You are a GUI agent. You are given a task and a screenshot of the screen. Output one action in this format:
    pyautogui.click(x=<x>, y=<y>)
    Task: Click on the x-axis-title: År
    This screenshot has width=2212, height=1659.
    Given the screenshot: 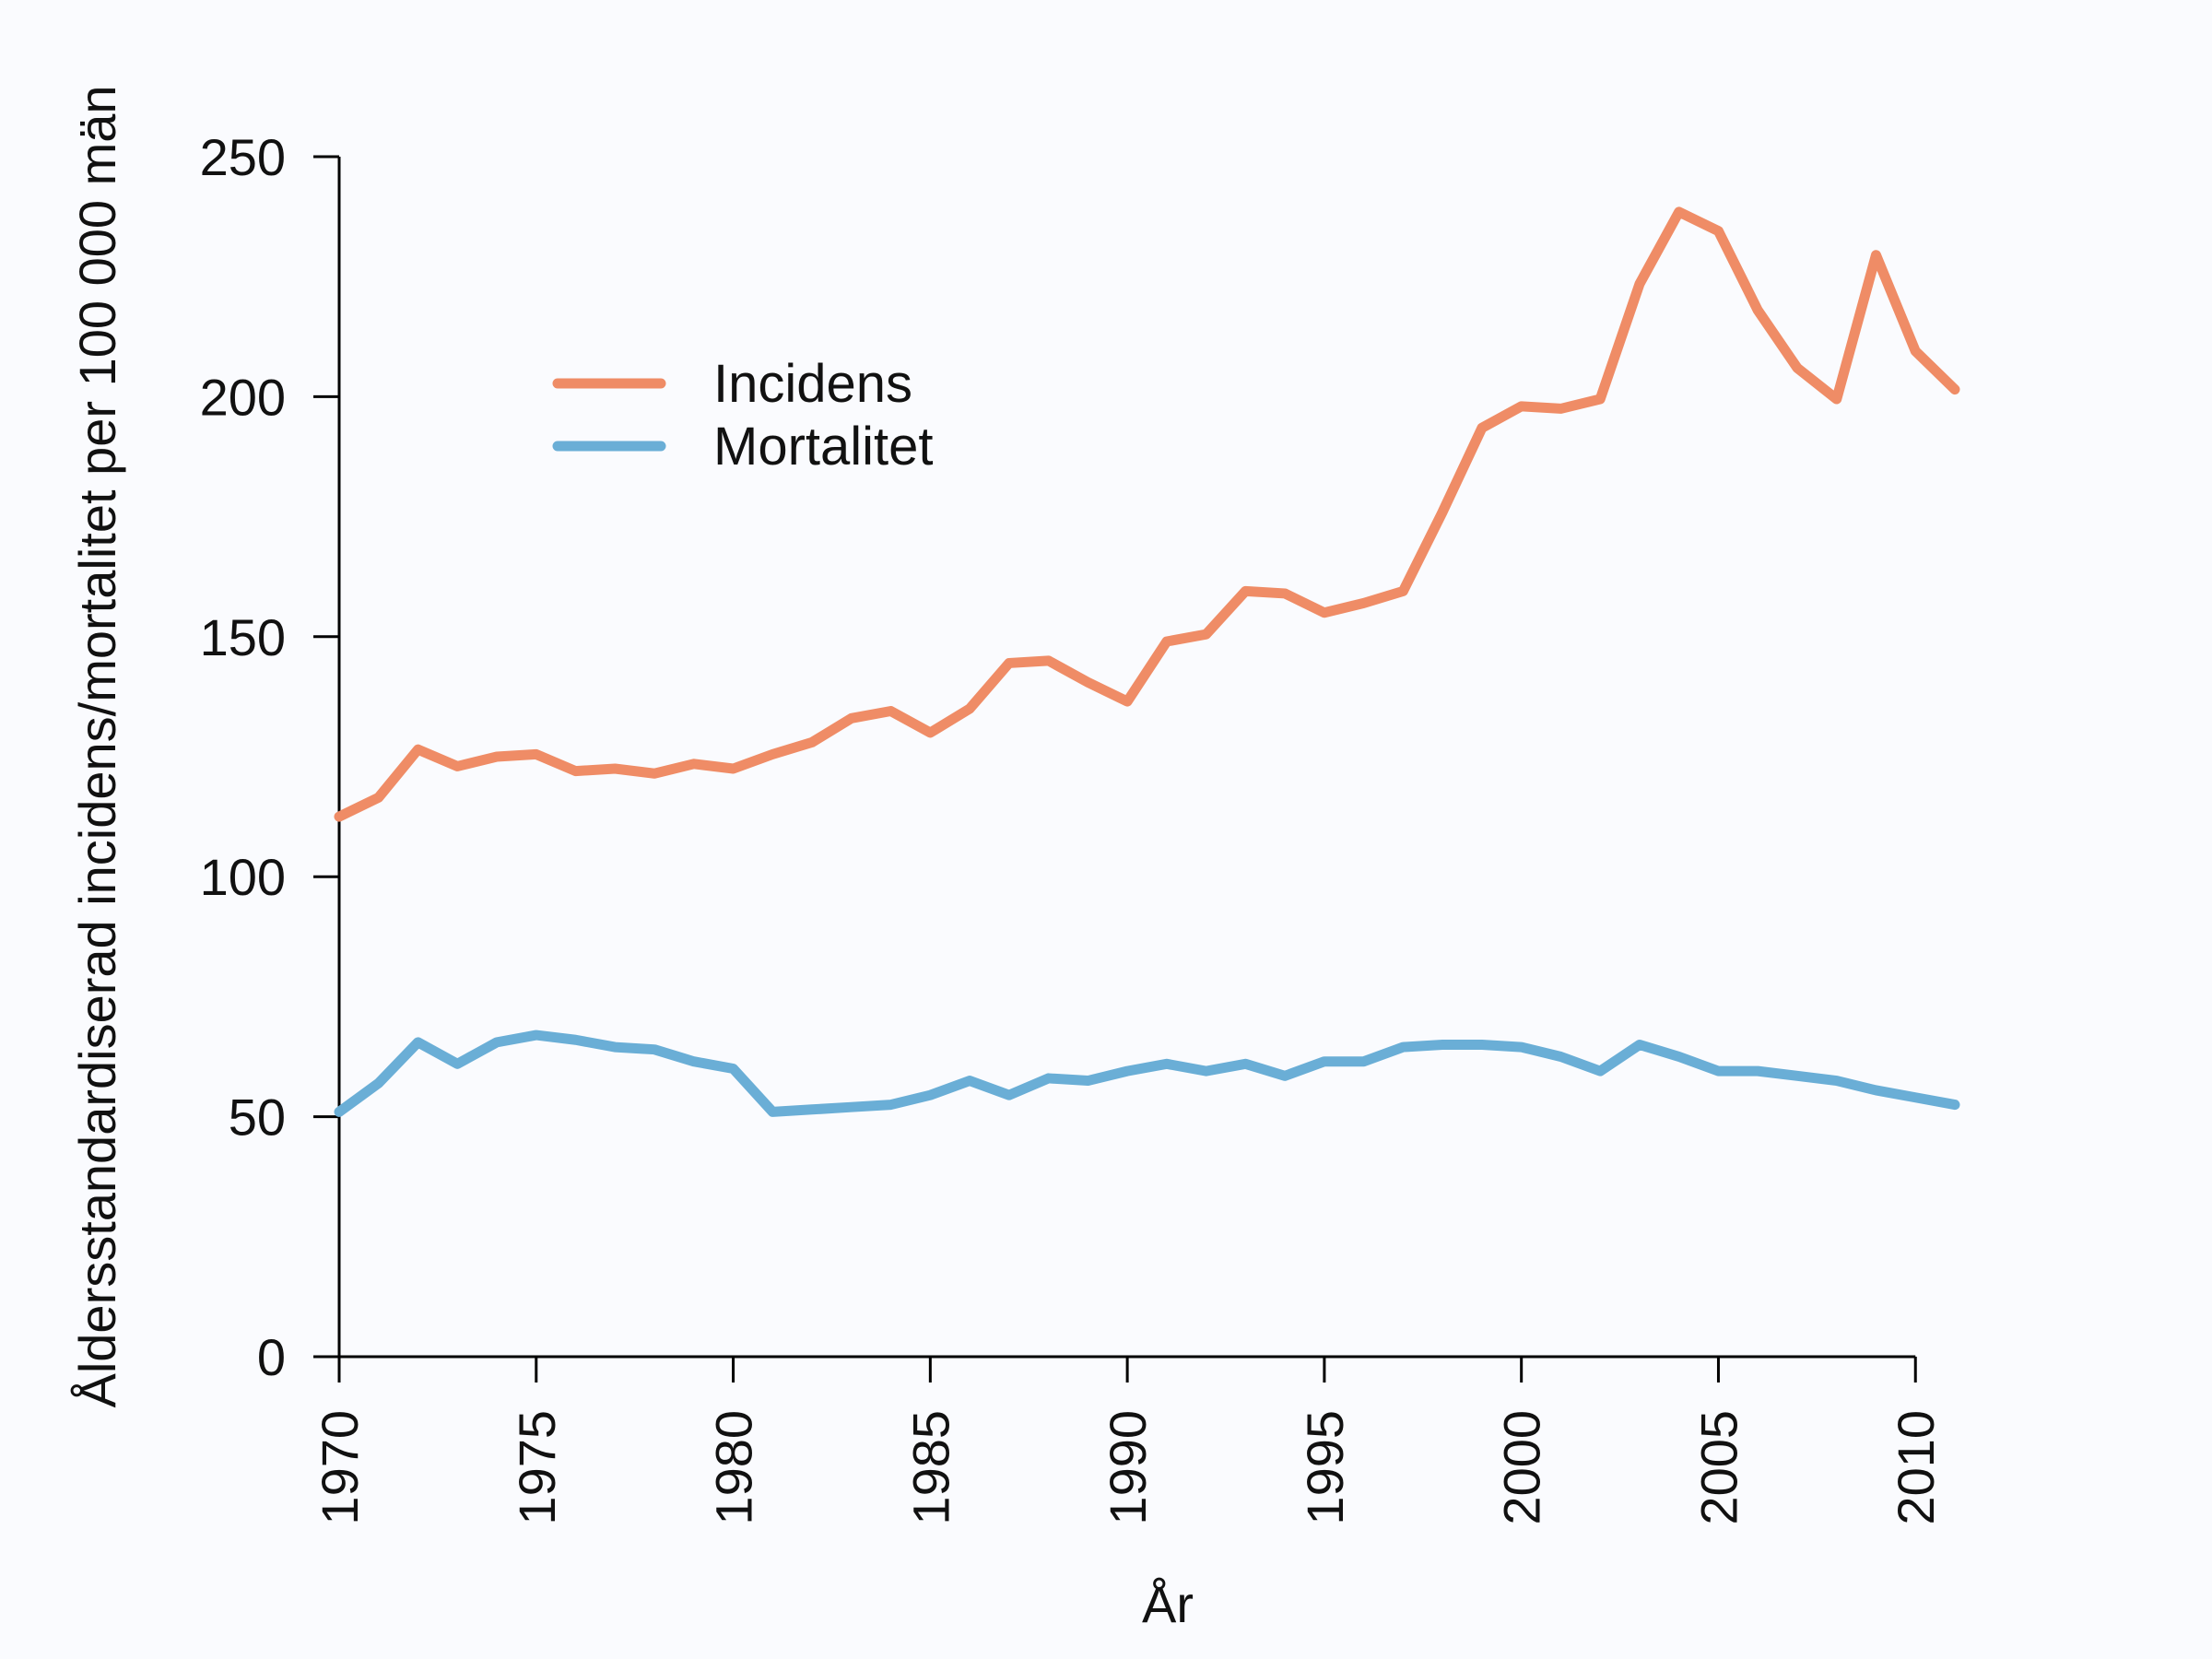 What is the action you would take?
    pyautogui.click(x=1168, y=1604)
    